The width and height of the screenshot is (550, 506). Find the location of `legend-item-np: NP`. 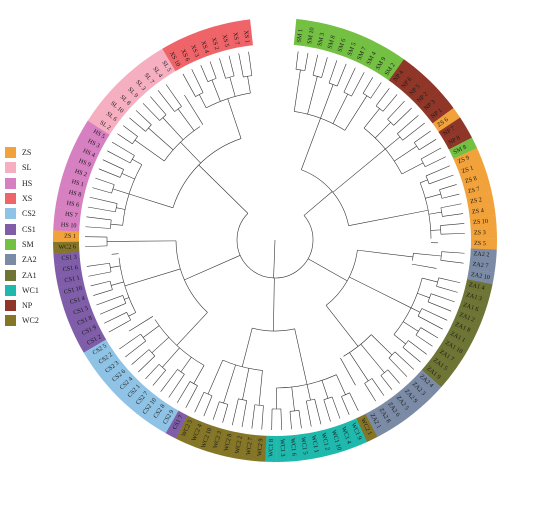

legend-item-np: NP is located at coordinates (35, 305).